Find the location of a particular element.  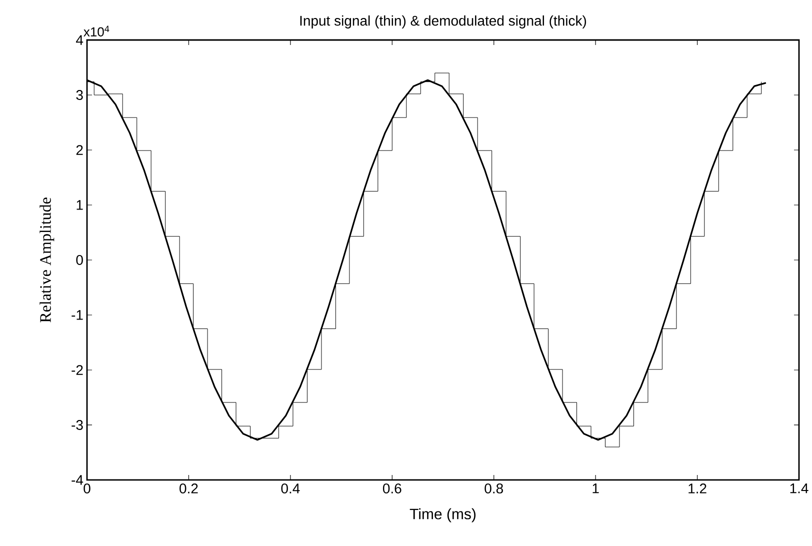

text: x10$^{4}$ is located at coordinates (97, 31).